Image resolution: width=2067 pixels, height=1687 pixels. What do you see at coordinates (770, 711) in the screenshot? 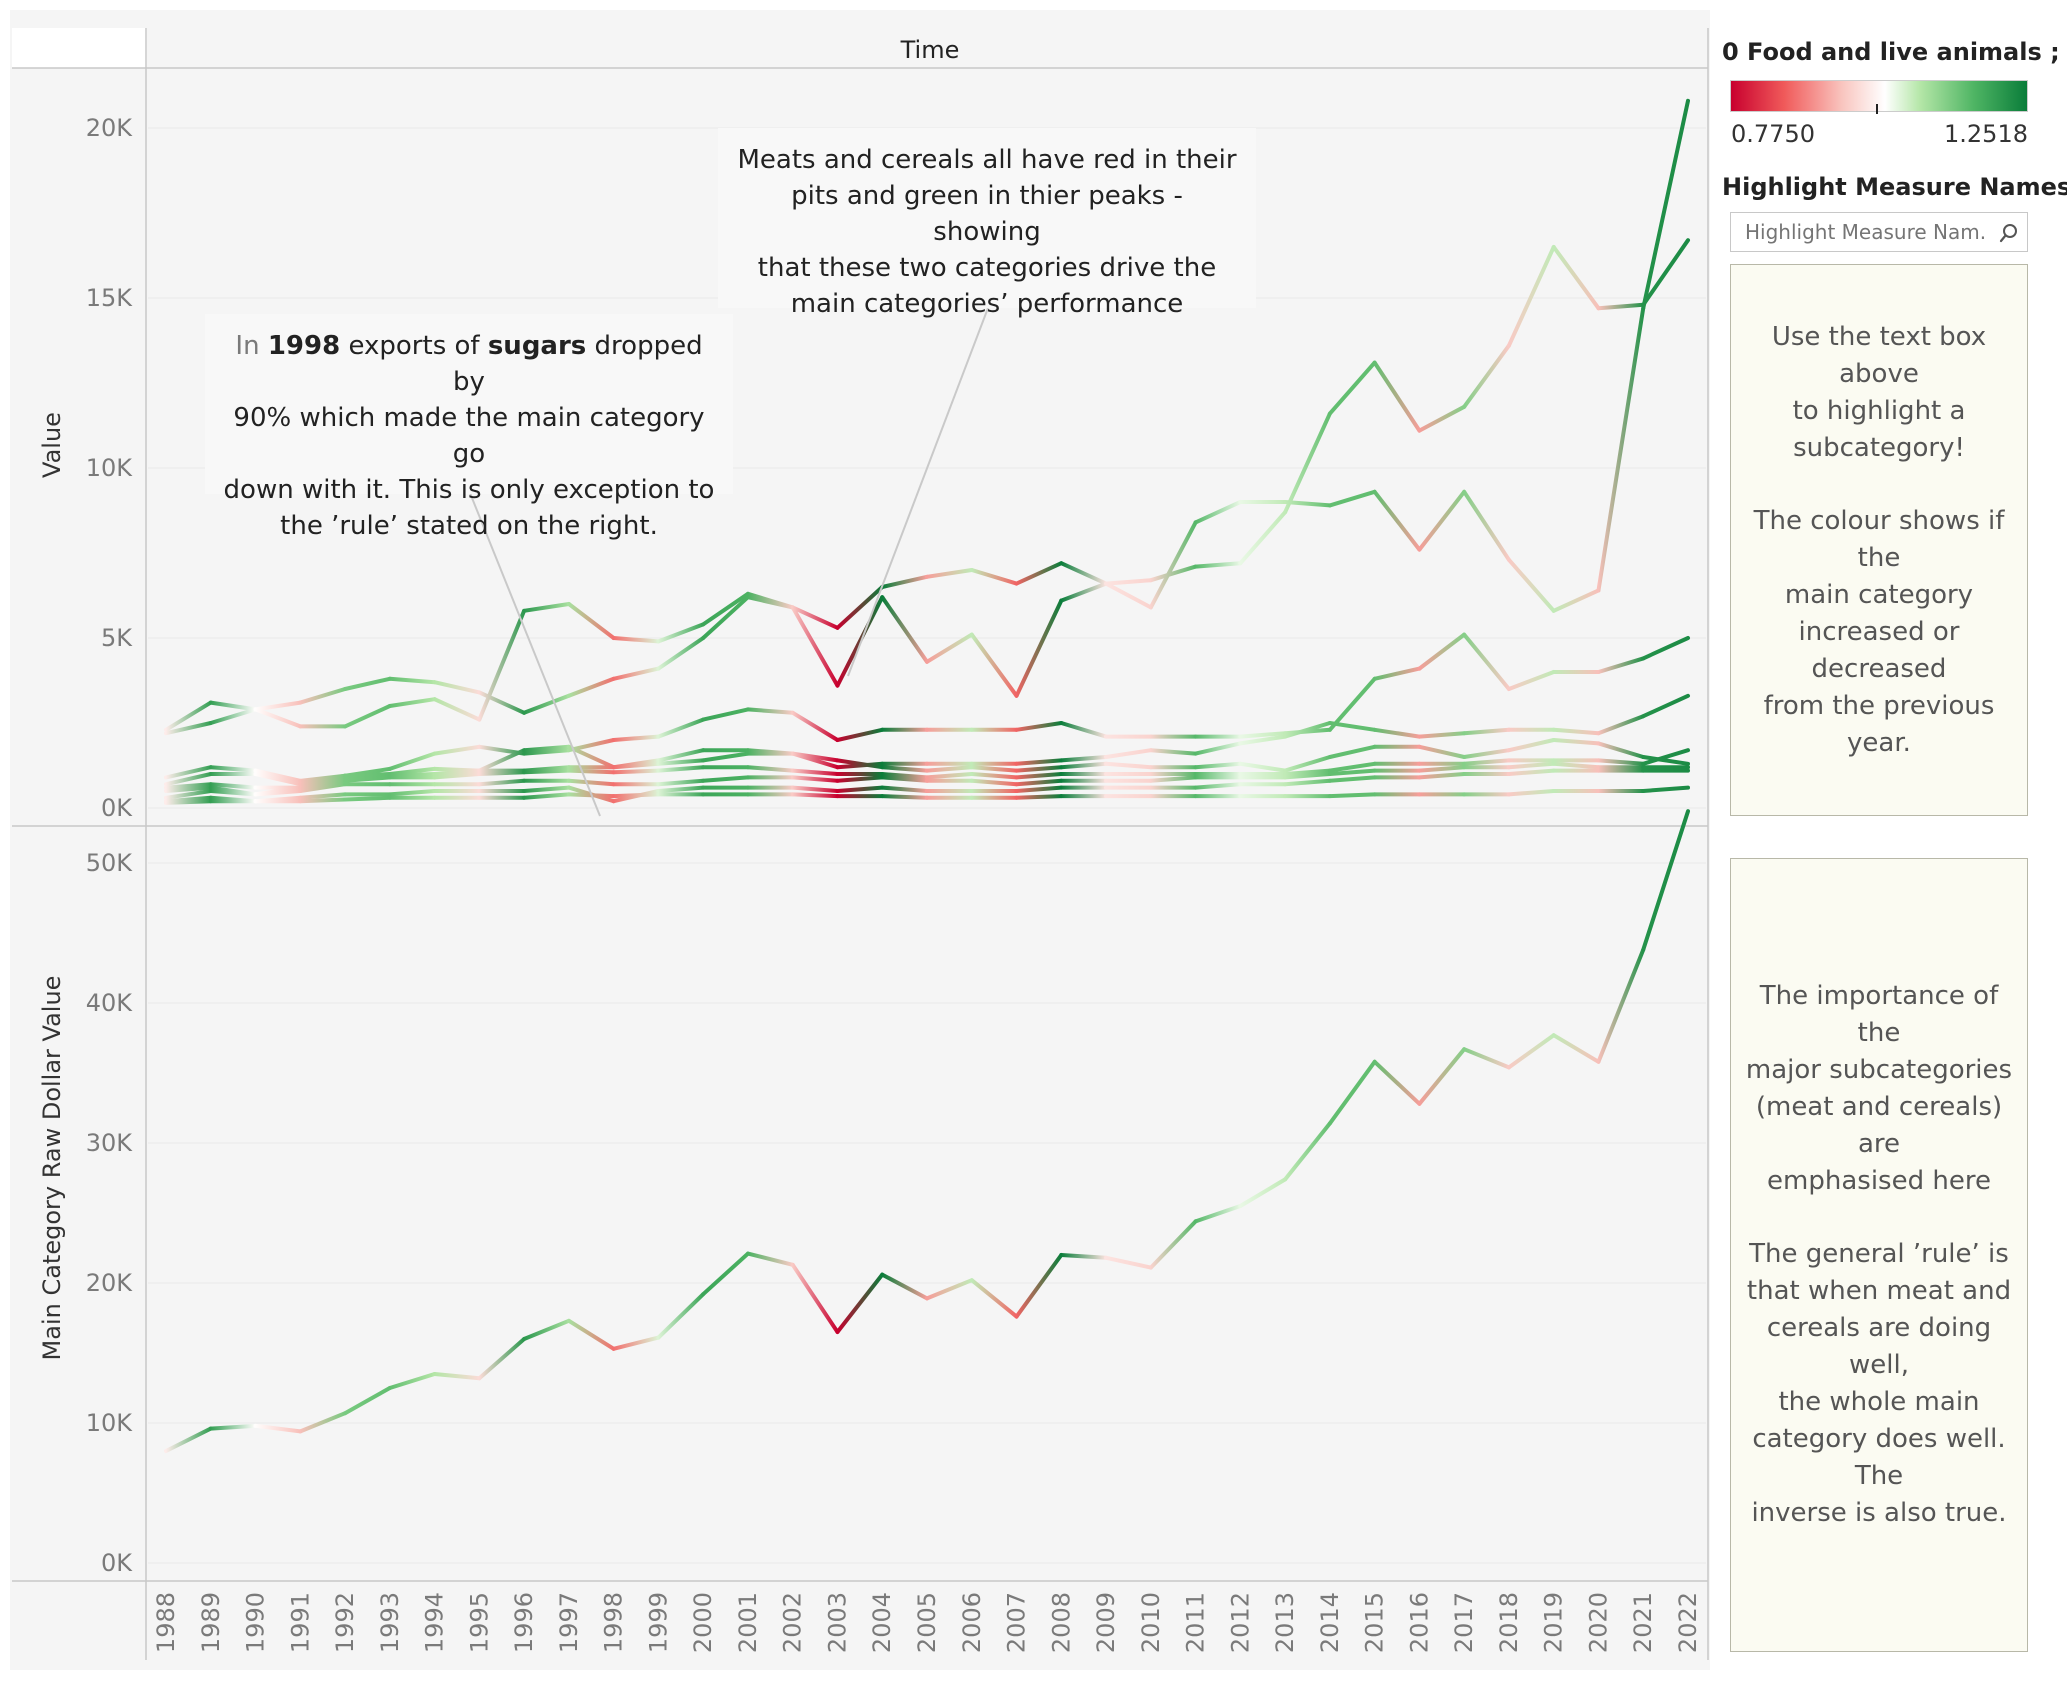
I see `top-series-2-segment-2001` at bounding box center [770, 711].